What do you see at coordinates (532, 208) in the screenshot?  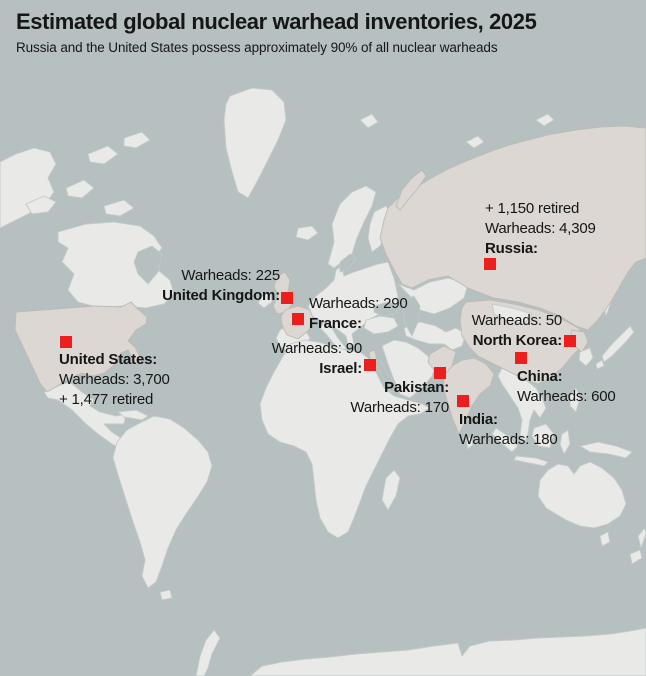 I see `russia-value: + 1,150 retired` at bounding box center [532, 208].